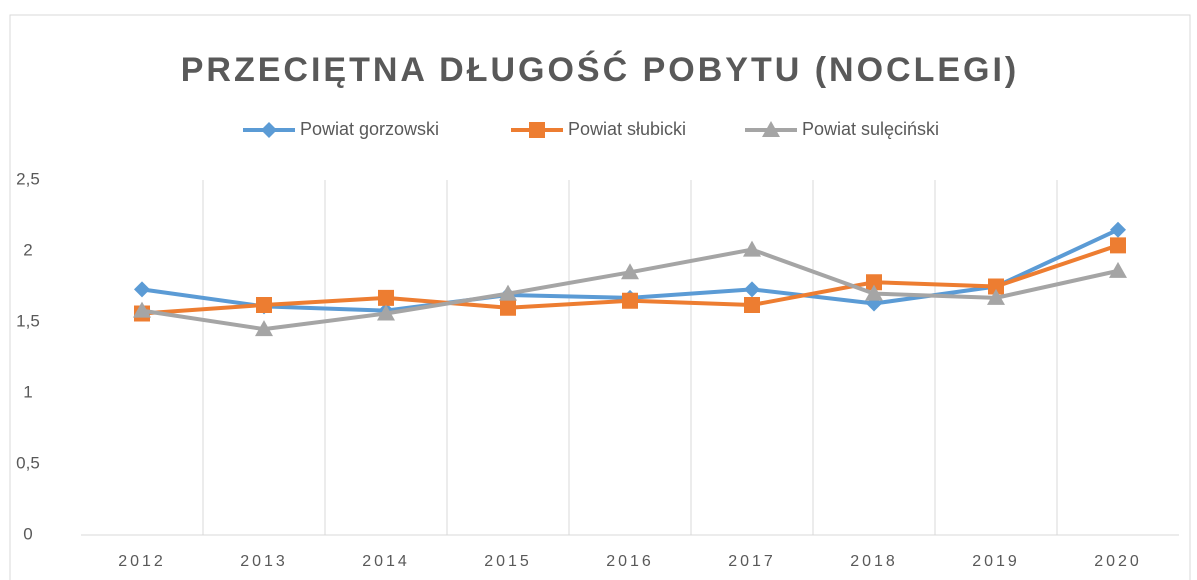  What do you see at coordinates (28, 178) in the screenshot?
I see `y-tick-label: 2,5` at bounding box center [28, 178].